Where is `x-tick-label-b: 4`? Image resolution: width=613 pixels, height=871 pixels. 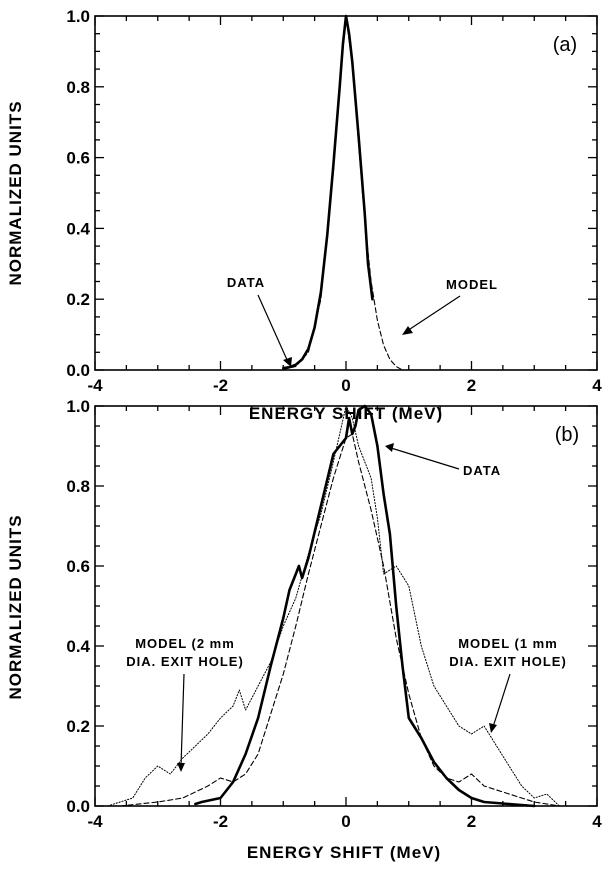
x-tick-label-b: 4 is located at coordinates (597, 821).